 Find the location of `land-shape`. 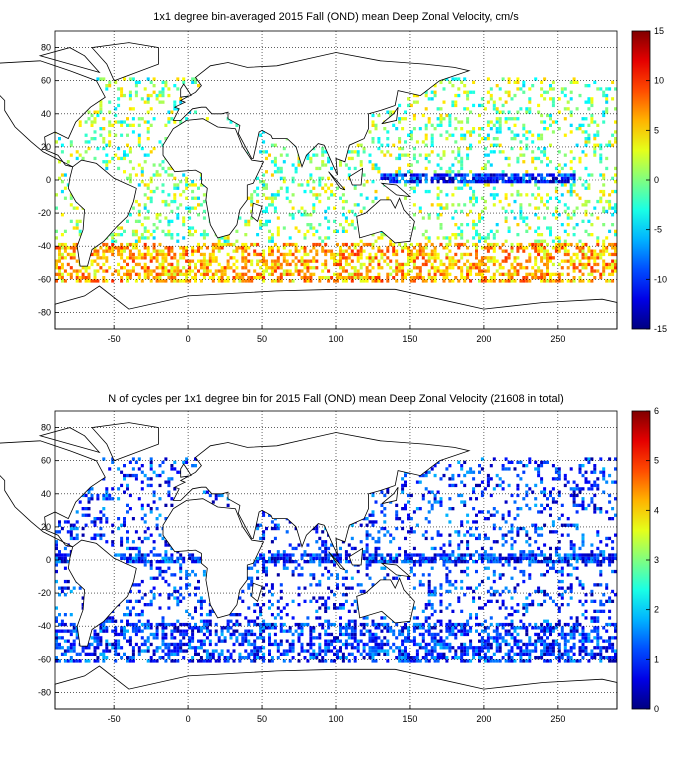

land-shape is located at coordinates (390, 115).